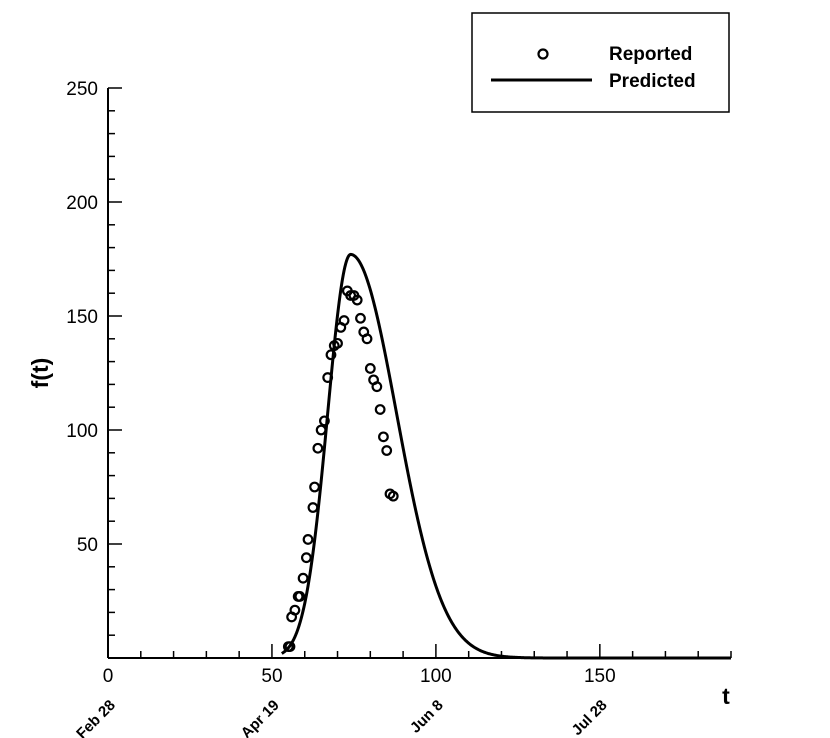  What do you see at coordinates (271, 676) in the screenshot?
I see `x-tick-label: 50` at bounding box center [271, 676].